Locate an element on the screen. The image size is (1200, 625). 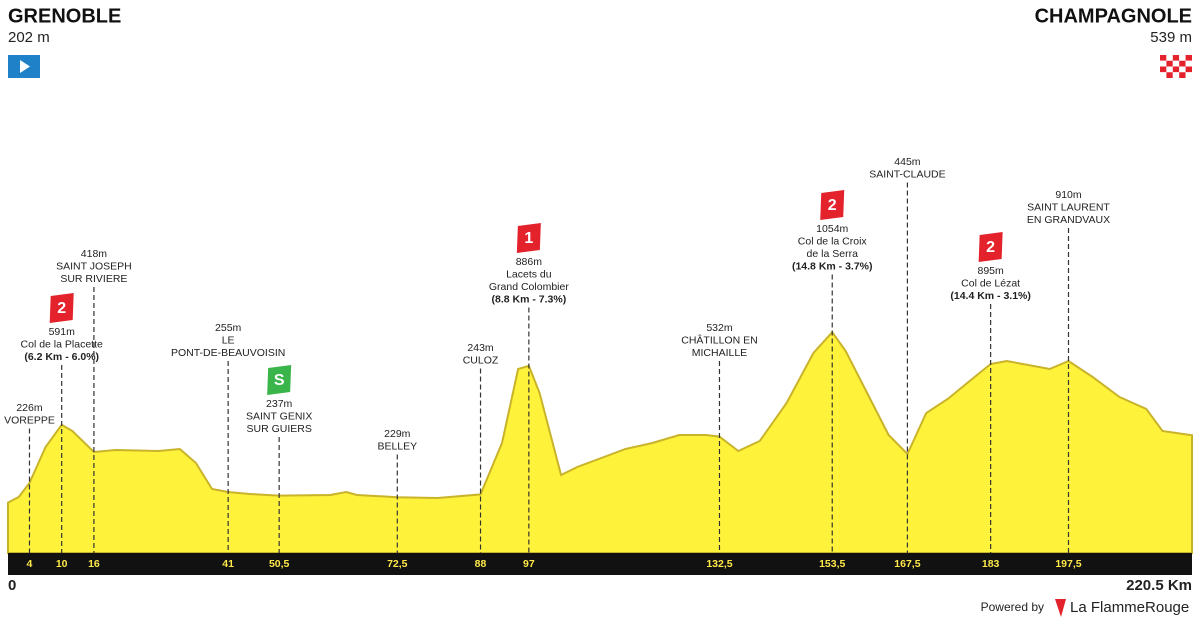
waypoint-label: SUR RIVIERE is located at coordinates (93, 279).